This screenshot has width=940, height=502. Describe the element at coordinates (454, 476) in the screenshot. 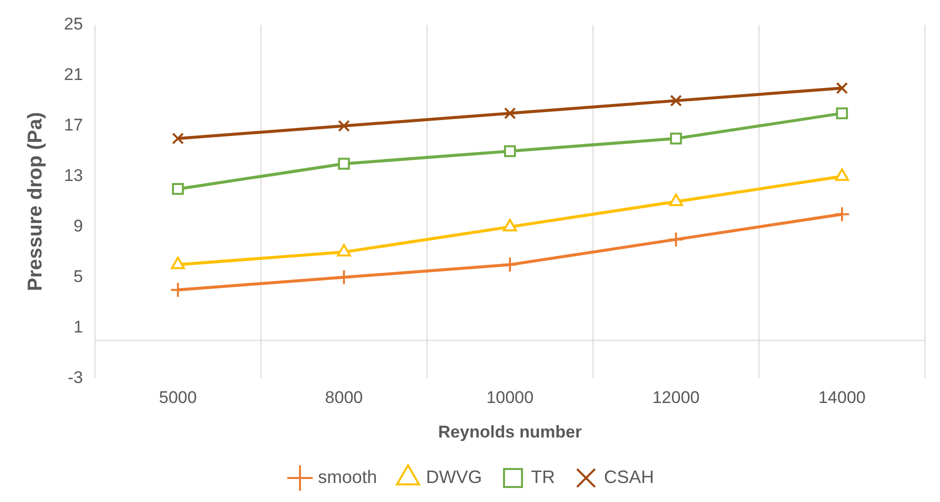

I see `legend-label: DWVG` at that location.